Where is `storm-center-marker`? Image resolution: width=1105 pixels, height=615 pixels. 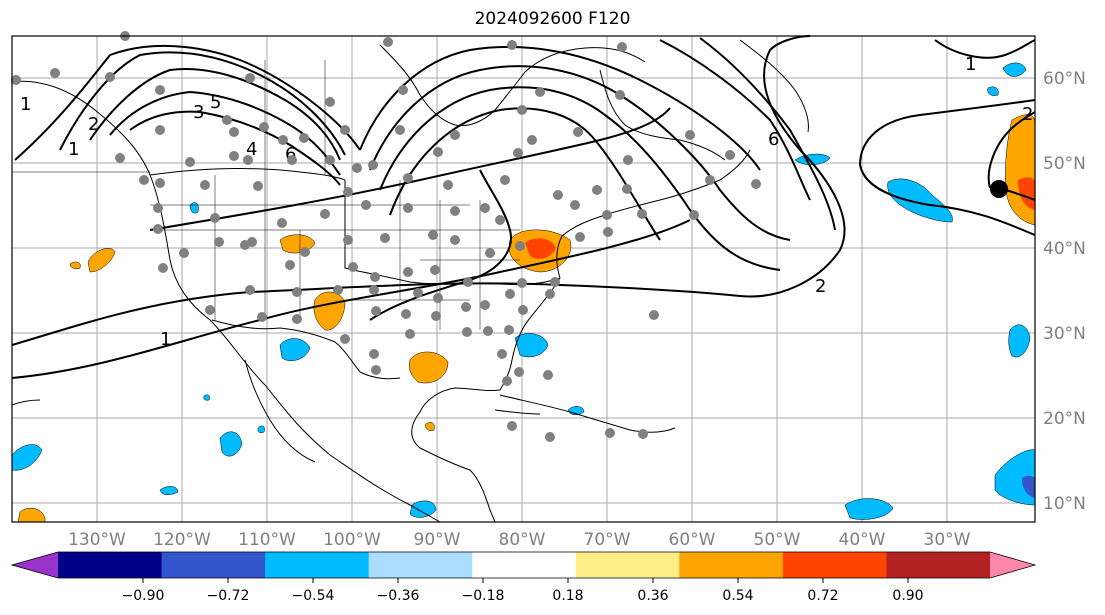
storm-center-marker is located at coordinates (999, 189).